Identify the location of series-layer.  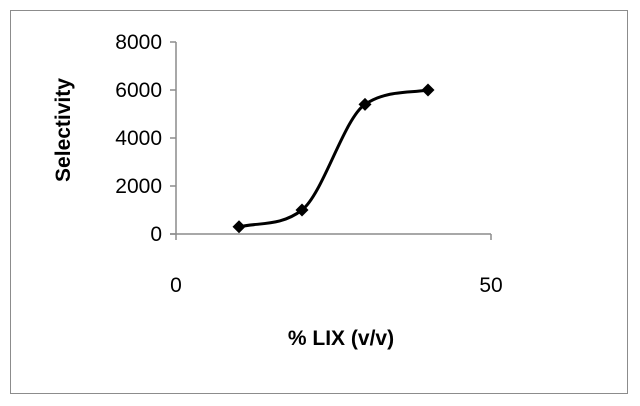
(333, 158).